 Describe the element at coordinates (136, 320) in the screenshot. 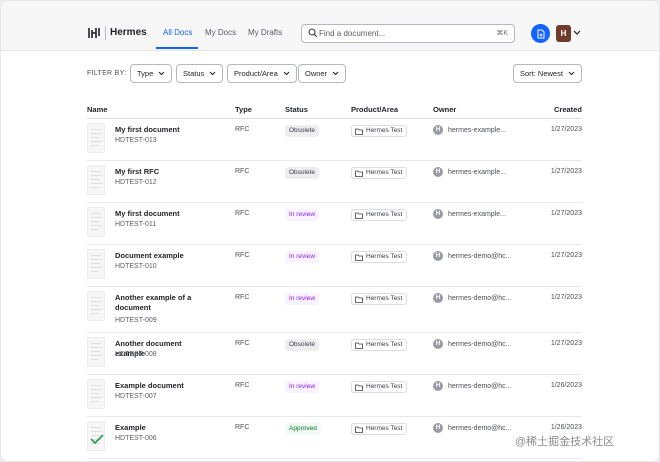

I see `document-id: HDTEST-009` at that location.